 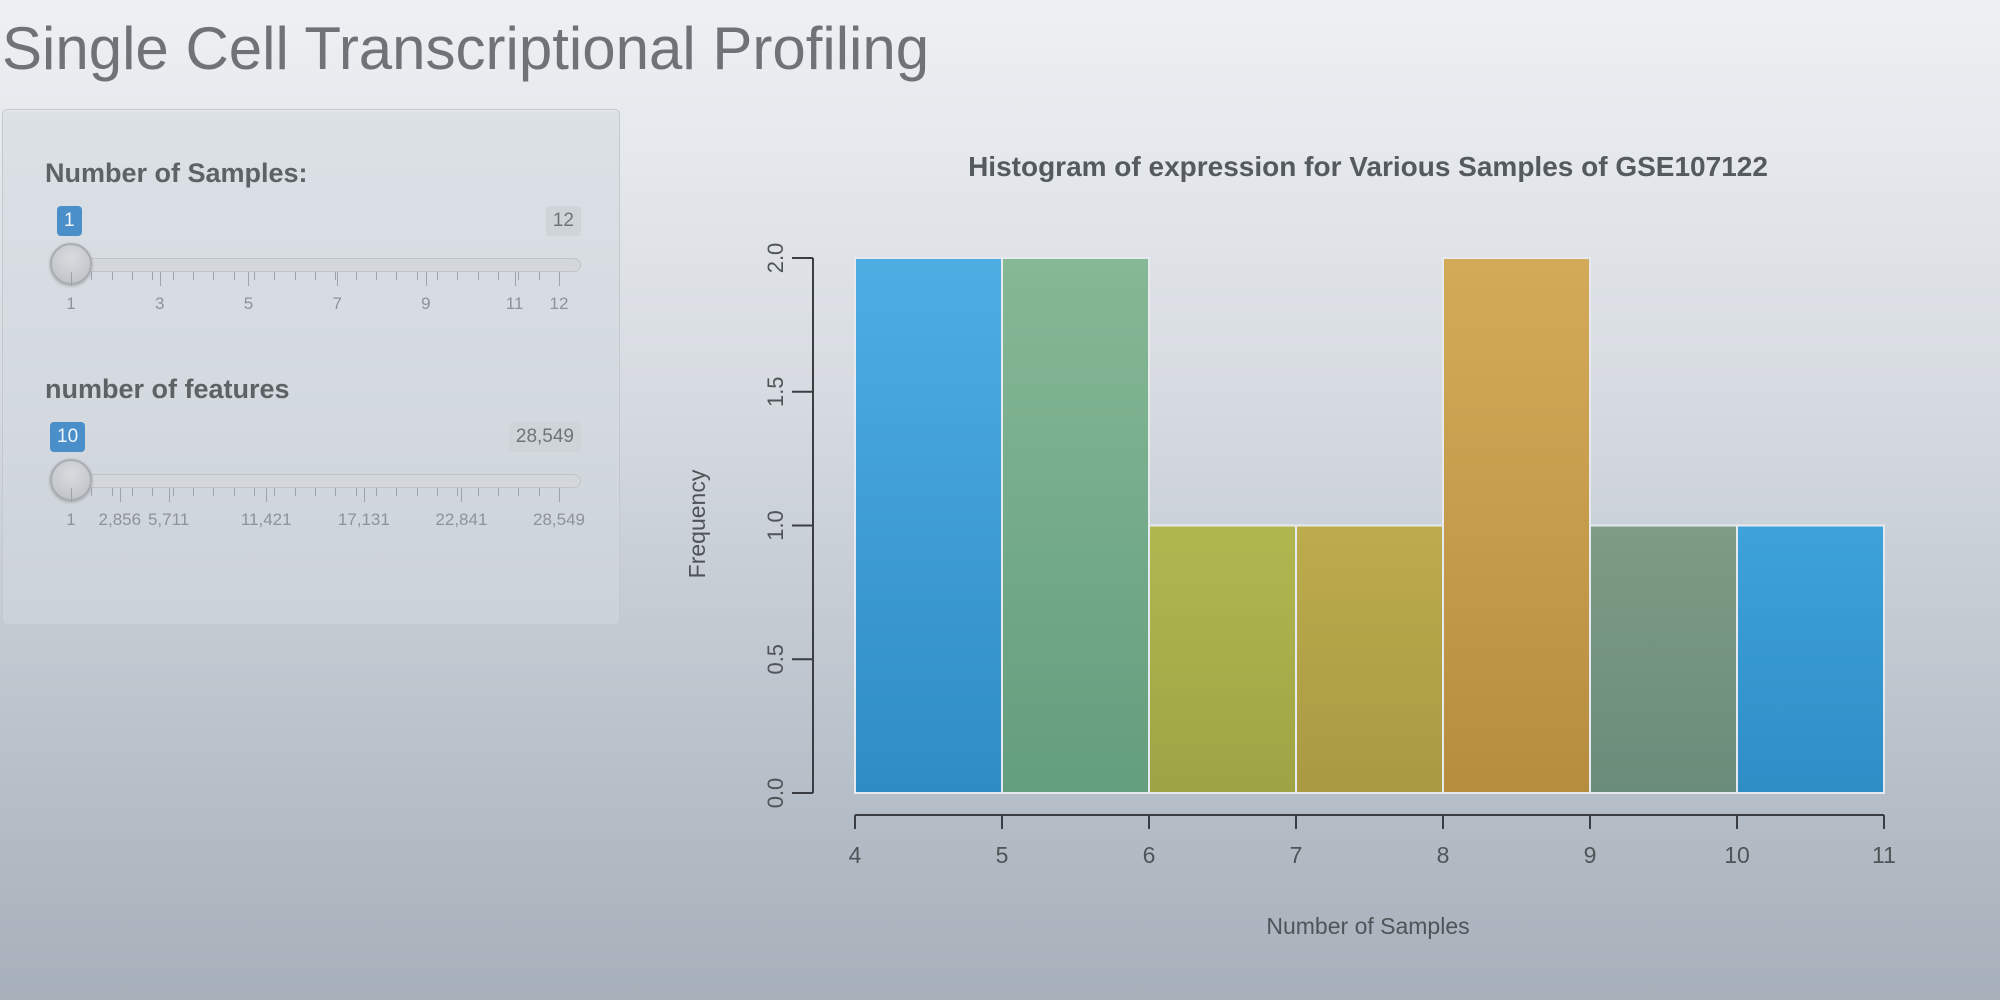 I want to click on features-slider-tick-label: 22,841, so click(x=461, y=519).